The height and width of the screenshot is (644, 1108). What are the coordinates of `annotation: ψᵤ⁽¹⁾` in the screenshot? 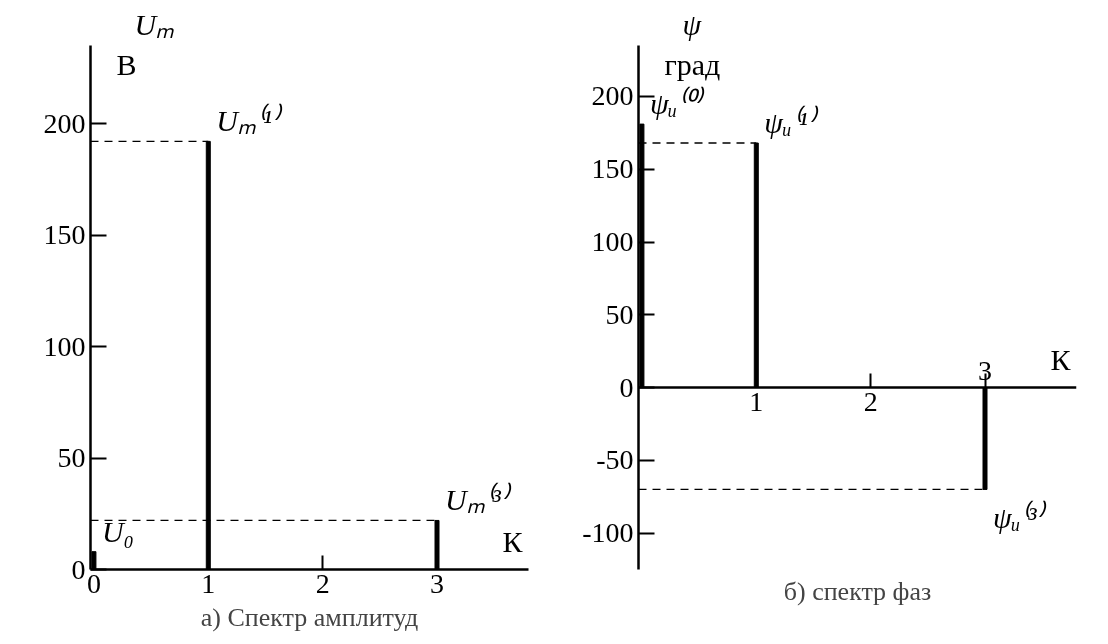 It's located at (791, 122).